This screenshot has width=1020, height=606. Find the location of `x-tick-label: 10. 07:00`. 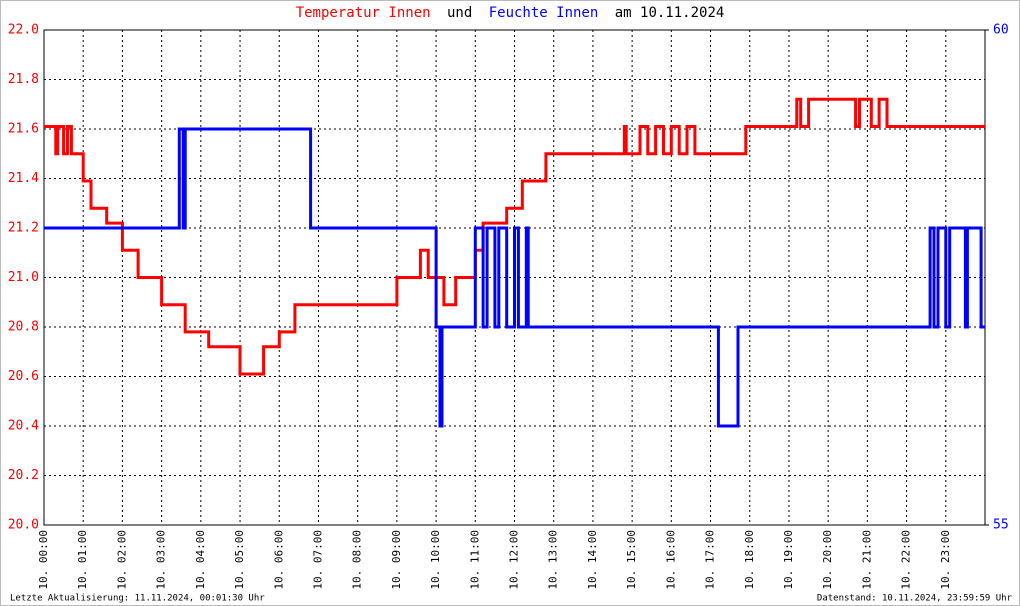

x-tick-label: 10. 07:00 is located at coordinates (317, 560).